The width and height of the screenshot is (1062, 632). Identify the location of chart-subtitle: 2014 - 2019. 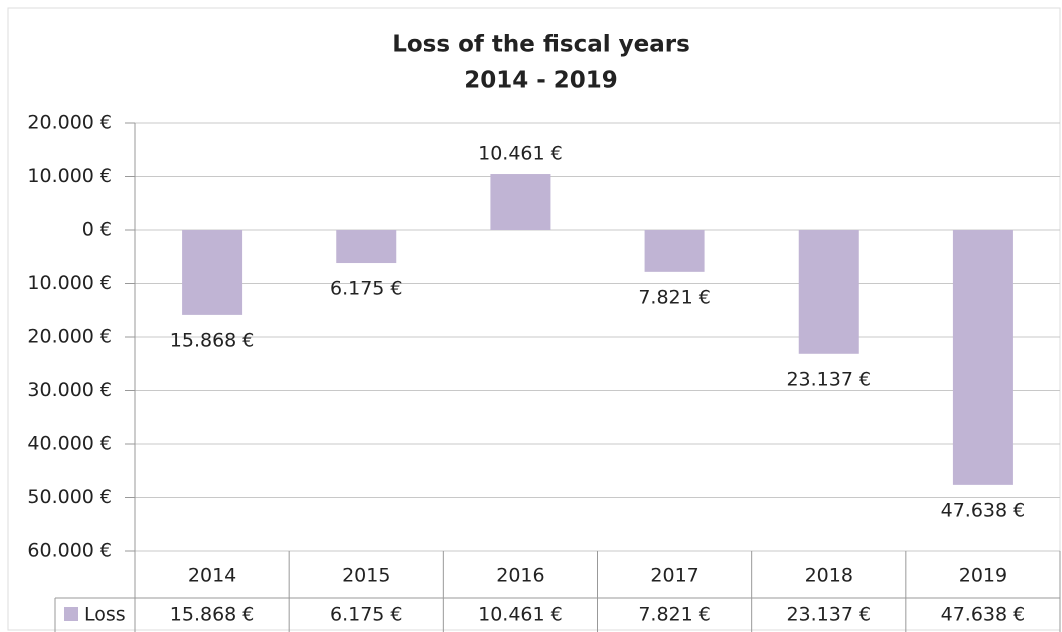
(541, 81).